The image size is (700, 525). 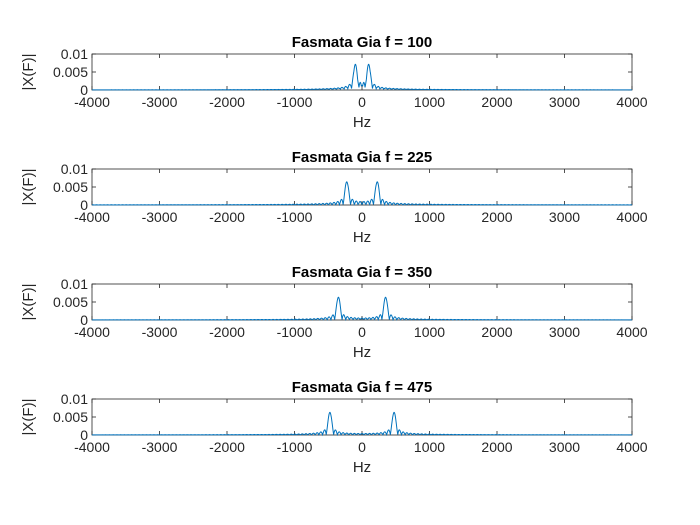 What do you see at coordinates (362, 272) in the screenshot?
I see `chart-title-3: Fasmata Gia f = 350` at bounding box center [362, 272].